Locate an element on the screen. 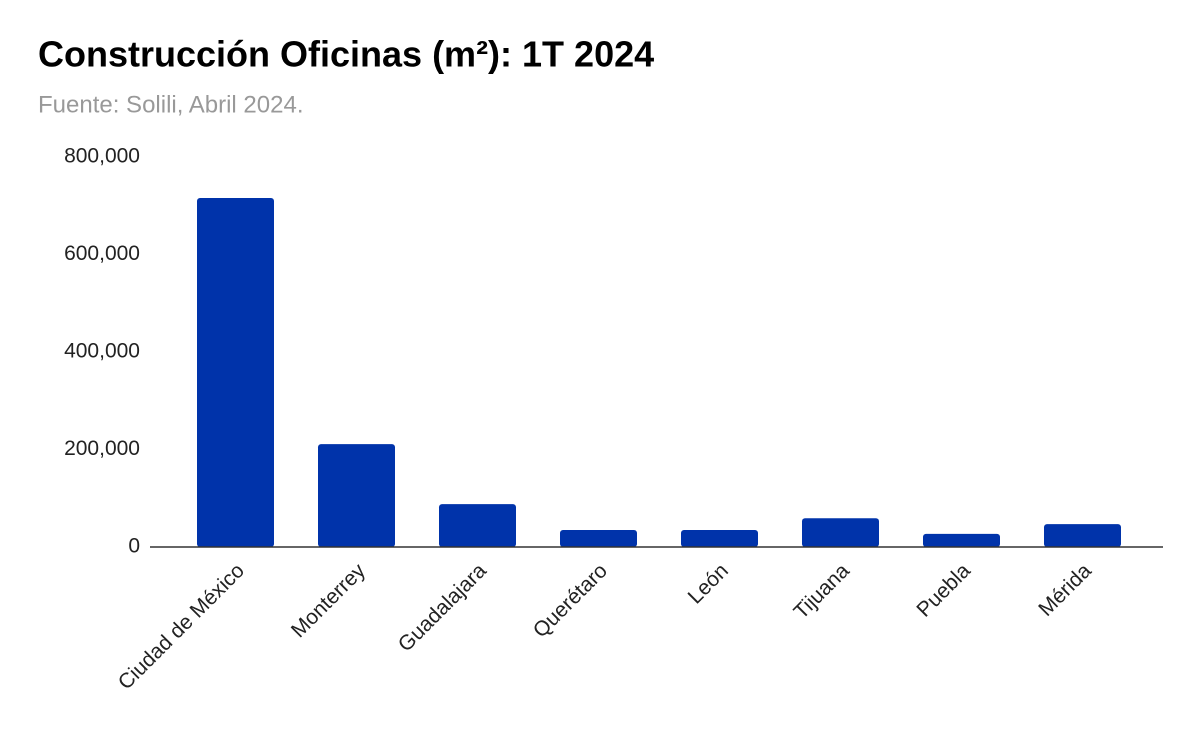  x-tick-label: Guadalajara is located at coordinates (442, 607).